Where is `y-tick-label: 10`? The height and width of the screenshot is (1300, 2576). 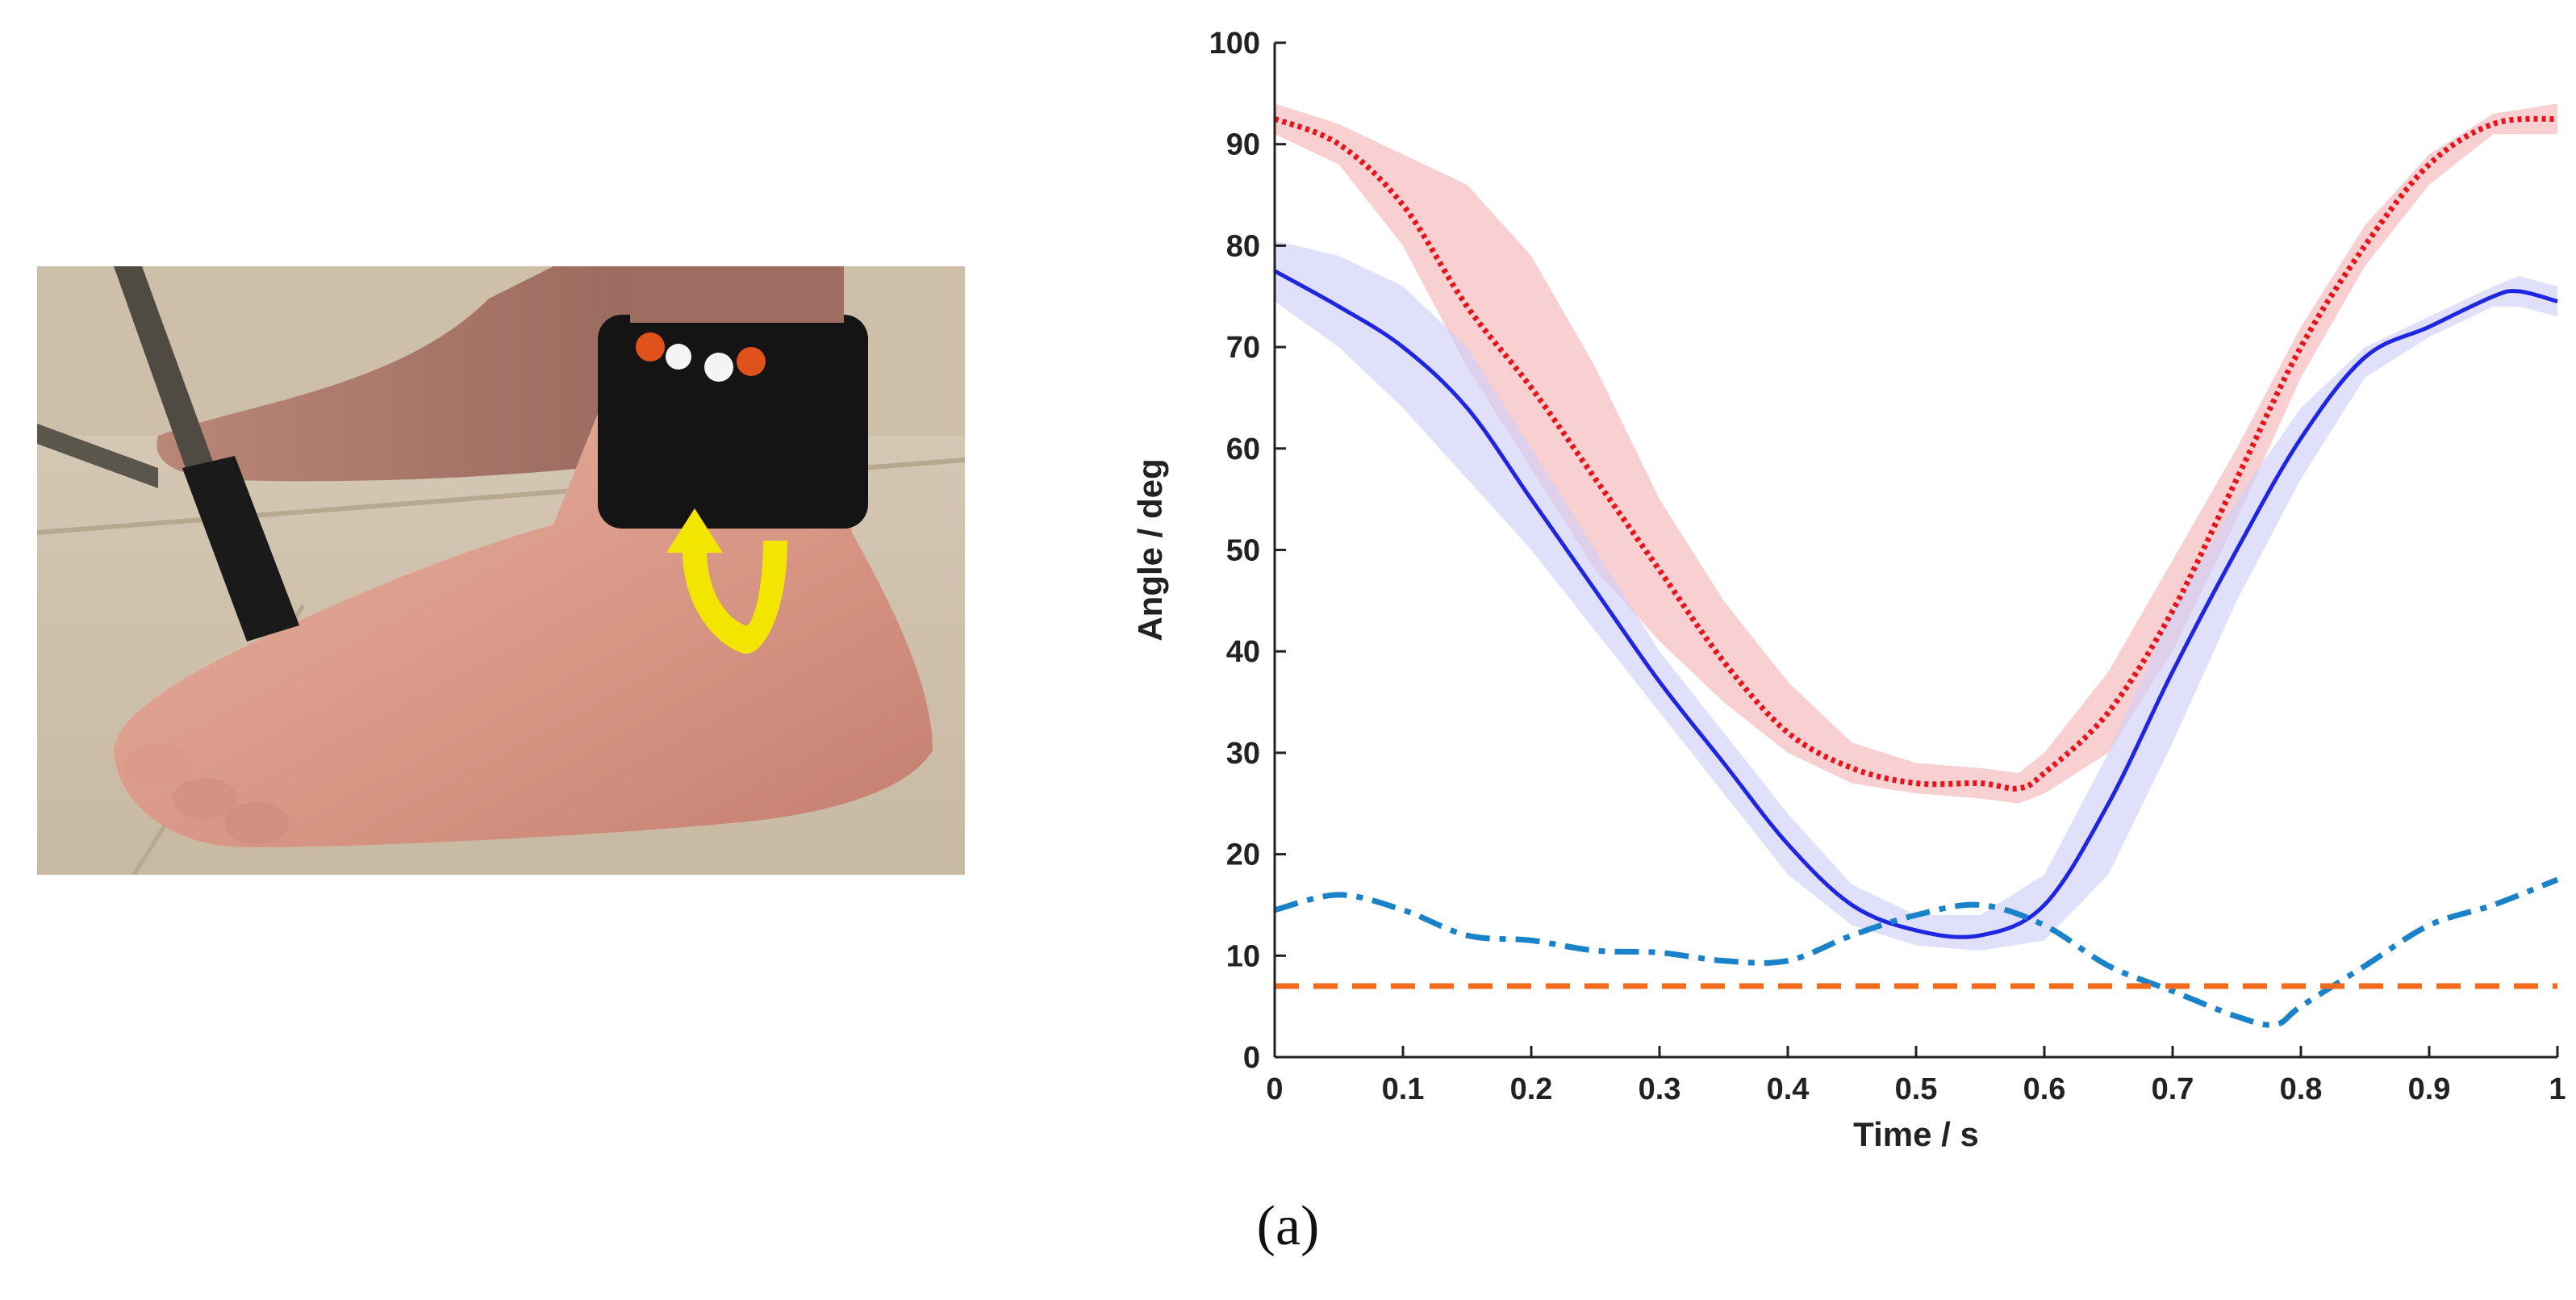 y-tick-label: 10 is located at coordinates (1243, 956).